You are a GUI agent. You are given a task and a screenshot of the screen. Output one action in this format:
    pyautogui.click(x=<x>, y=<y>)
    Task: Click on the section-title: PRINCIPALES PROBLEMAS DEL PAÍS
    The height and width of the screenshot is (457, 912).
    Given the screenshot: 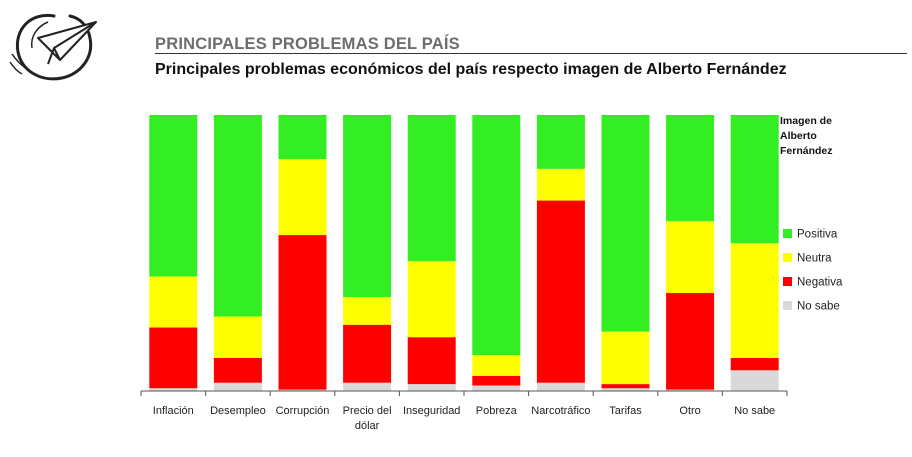 What is the action you would take?
    pyautogui.click(x=307, y=44)
    